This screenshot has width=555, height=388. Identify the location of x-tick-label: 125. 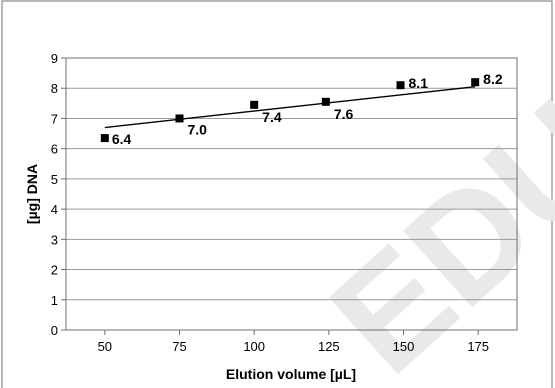
(329, 346).